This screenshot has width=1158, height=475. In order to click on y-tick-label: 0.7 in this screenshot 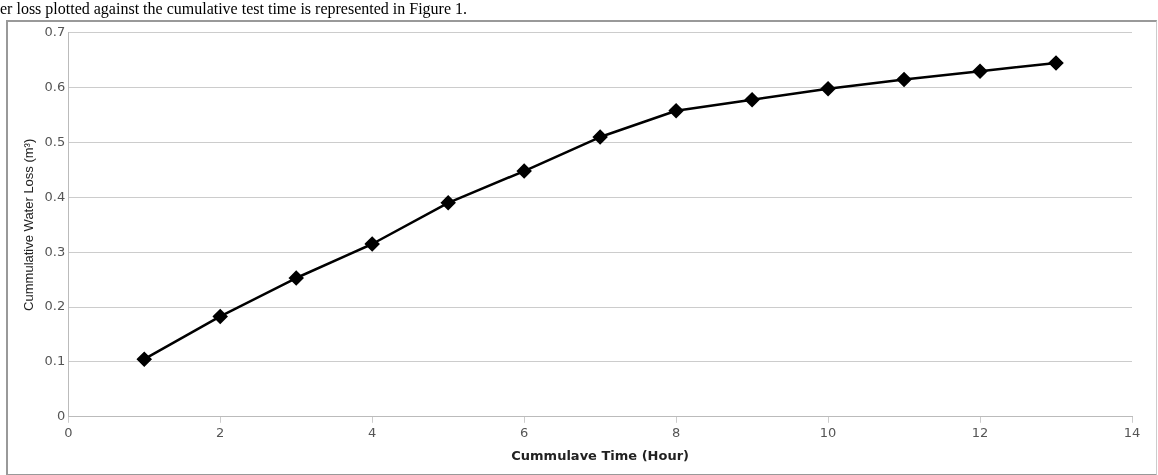, I will do `click(55, 32)`.